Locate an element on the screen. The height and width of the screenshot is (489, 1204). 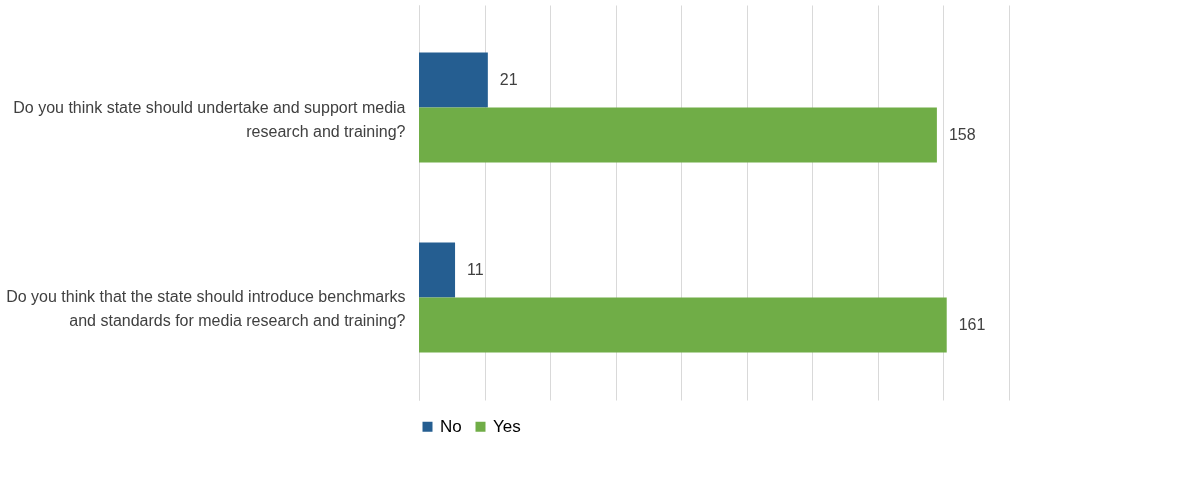
y-tick-label: Do you think that the state should introduce benchmarks and standards for media research and training? is located at coordinates (206, 309).